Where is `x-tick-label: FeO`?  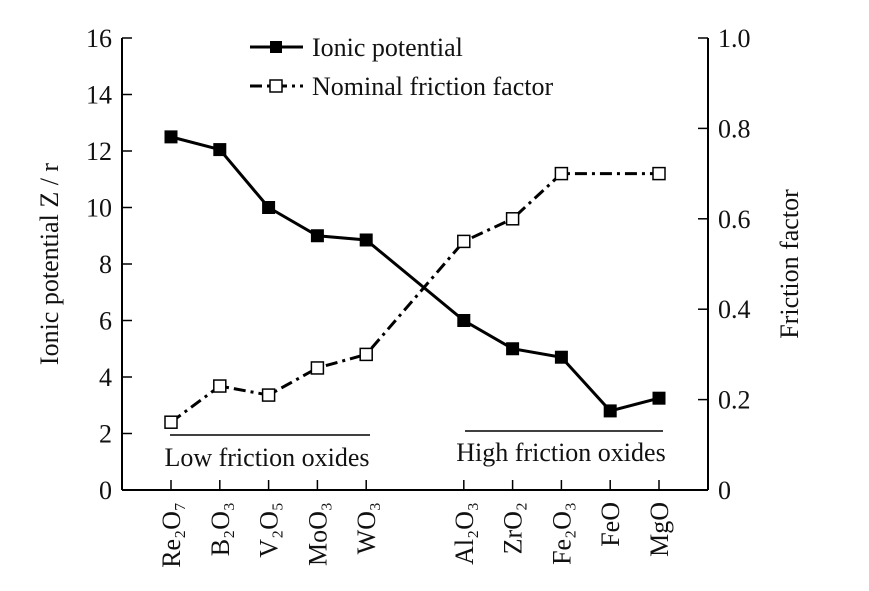
x-tick-label: FeO is located at coordinates (610, 524).